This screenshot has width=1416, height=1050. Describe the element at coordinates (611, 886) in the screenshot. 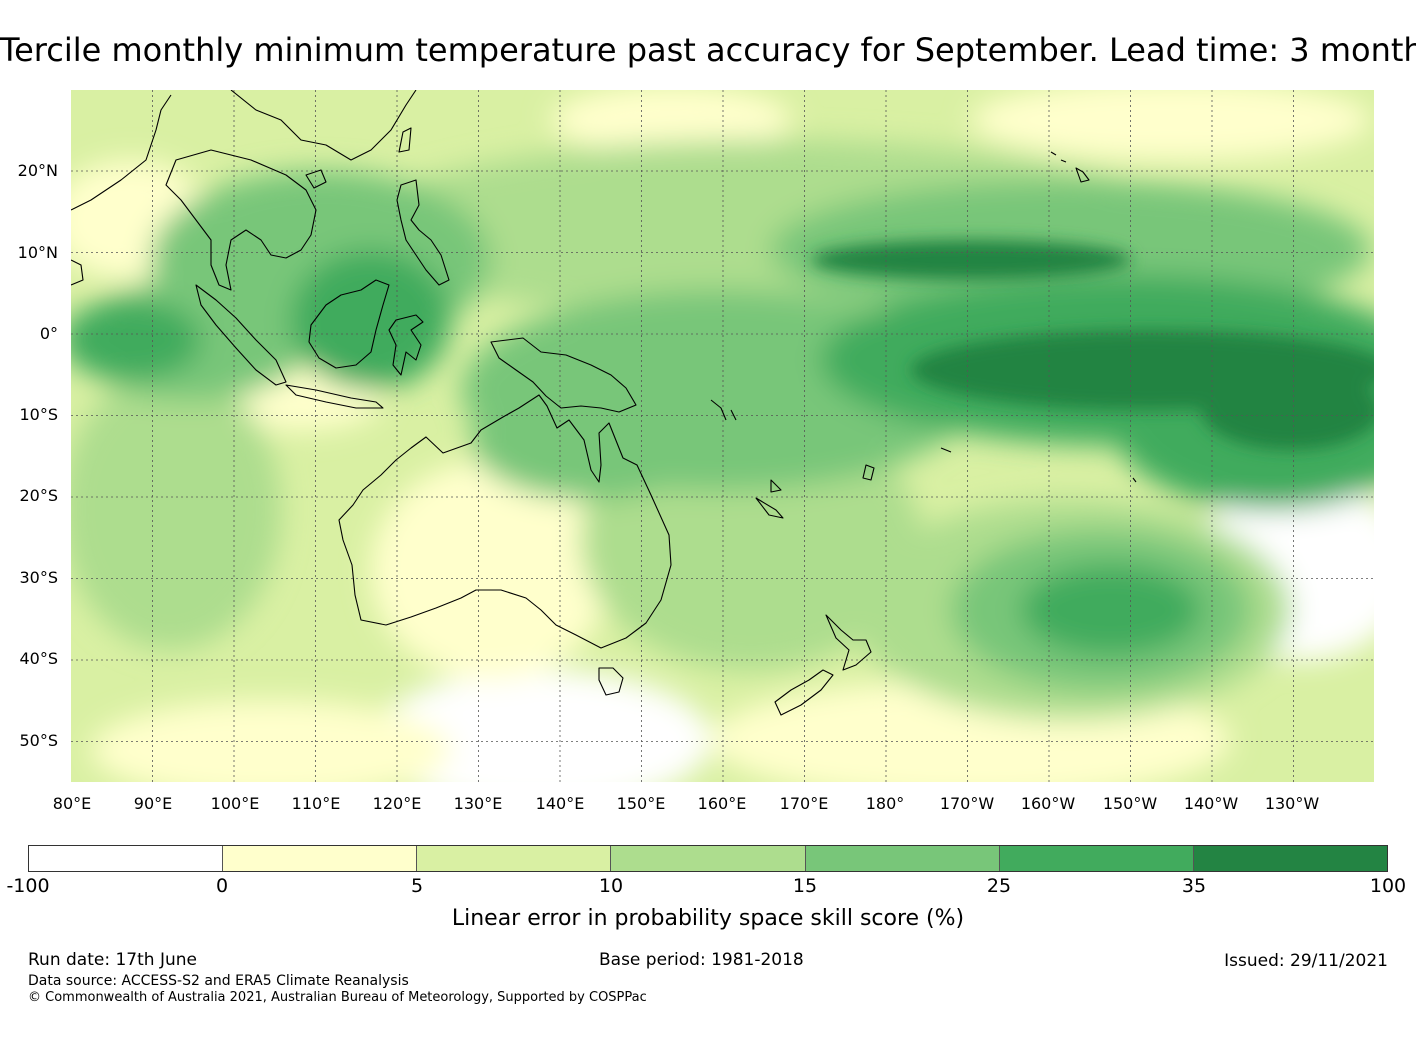

I see `colorbar-tick: 10` at that location.